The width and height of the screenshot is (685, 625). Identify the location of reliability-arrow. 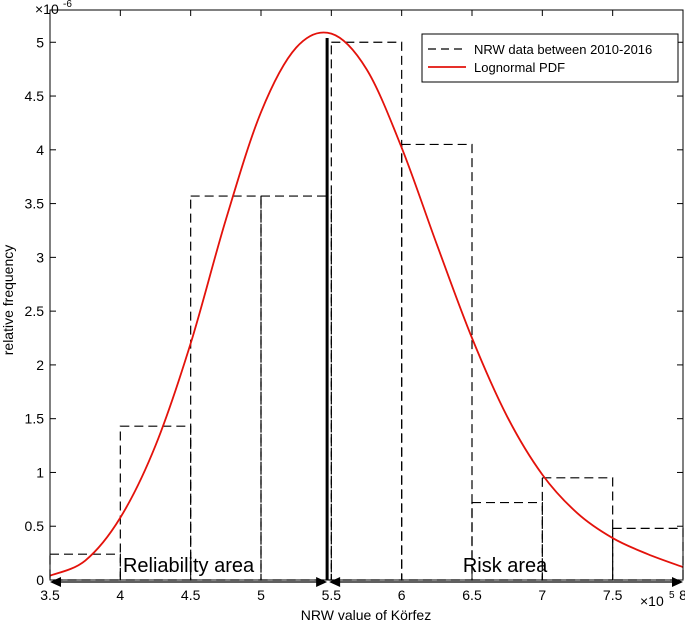
(189, 582).